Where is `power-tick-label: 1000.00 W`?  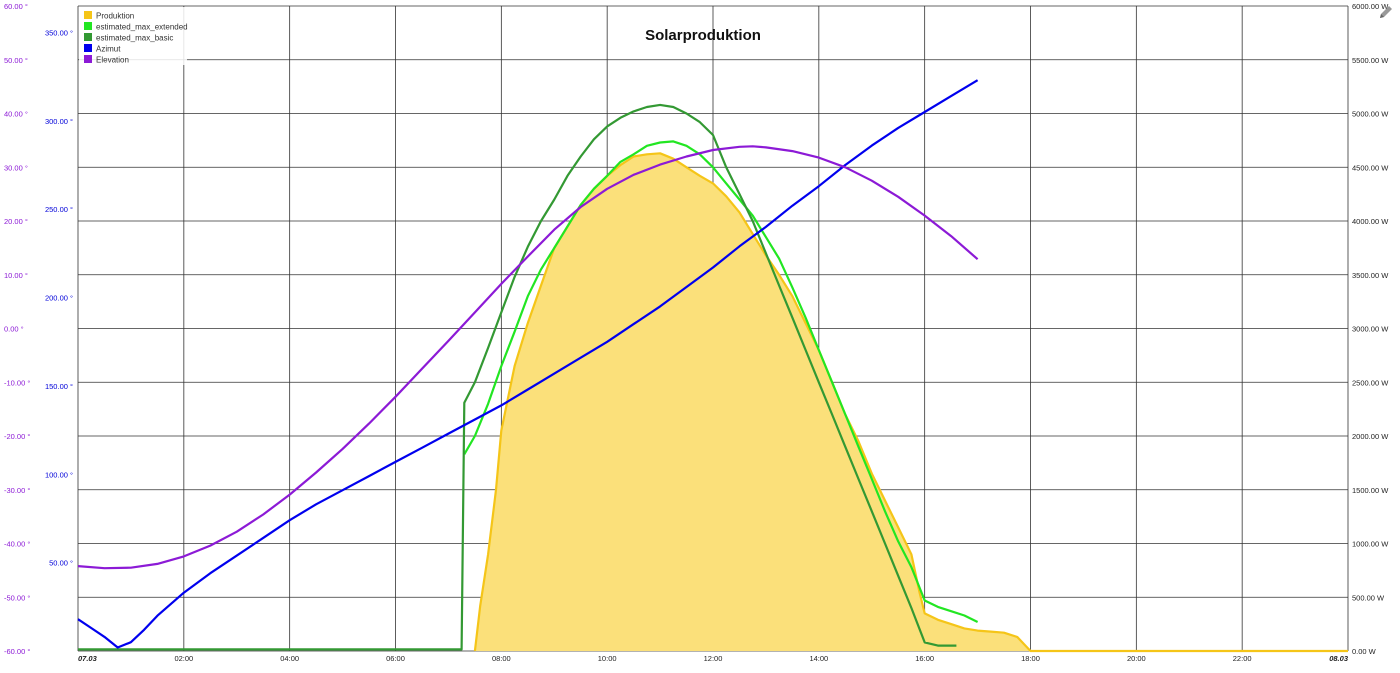 power-tick-label: 1000.00 W is located at coordinates (1370, 544).